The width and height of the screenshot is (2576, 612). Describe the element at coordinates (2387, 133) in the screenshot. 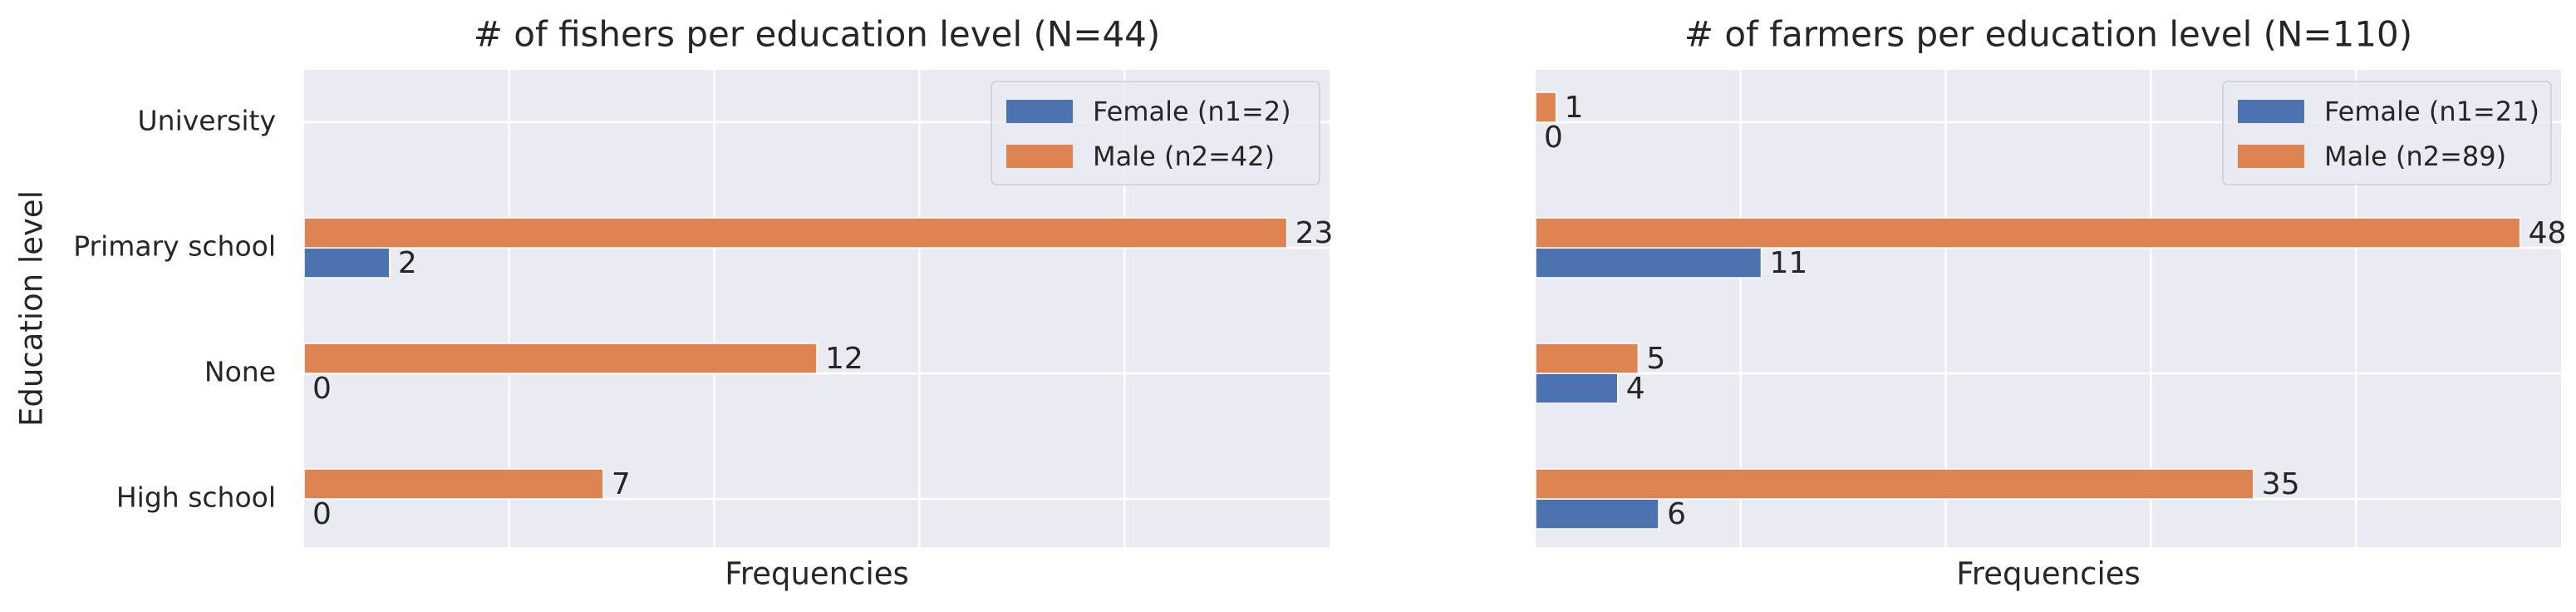

I see `chart-2-legend` at that location.